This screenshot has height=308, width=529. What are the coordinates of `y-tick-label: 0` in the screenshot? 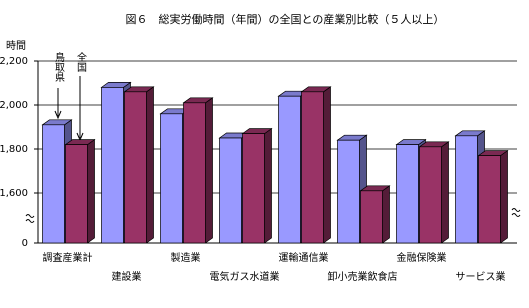 It's located at (25, 243).